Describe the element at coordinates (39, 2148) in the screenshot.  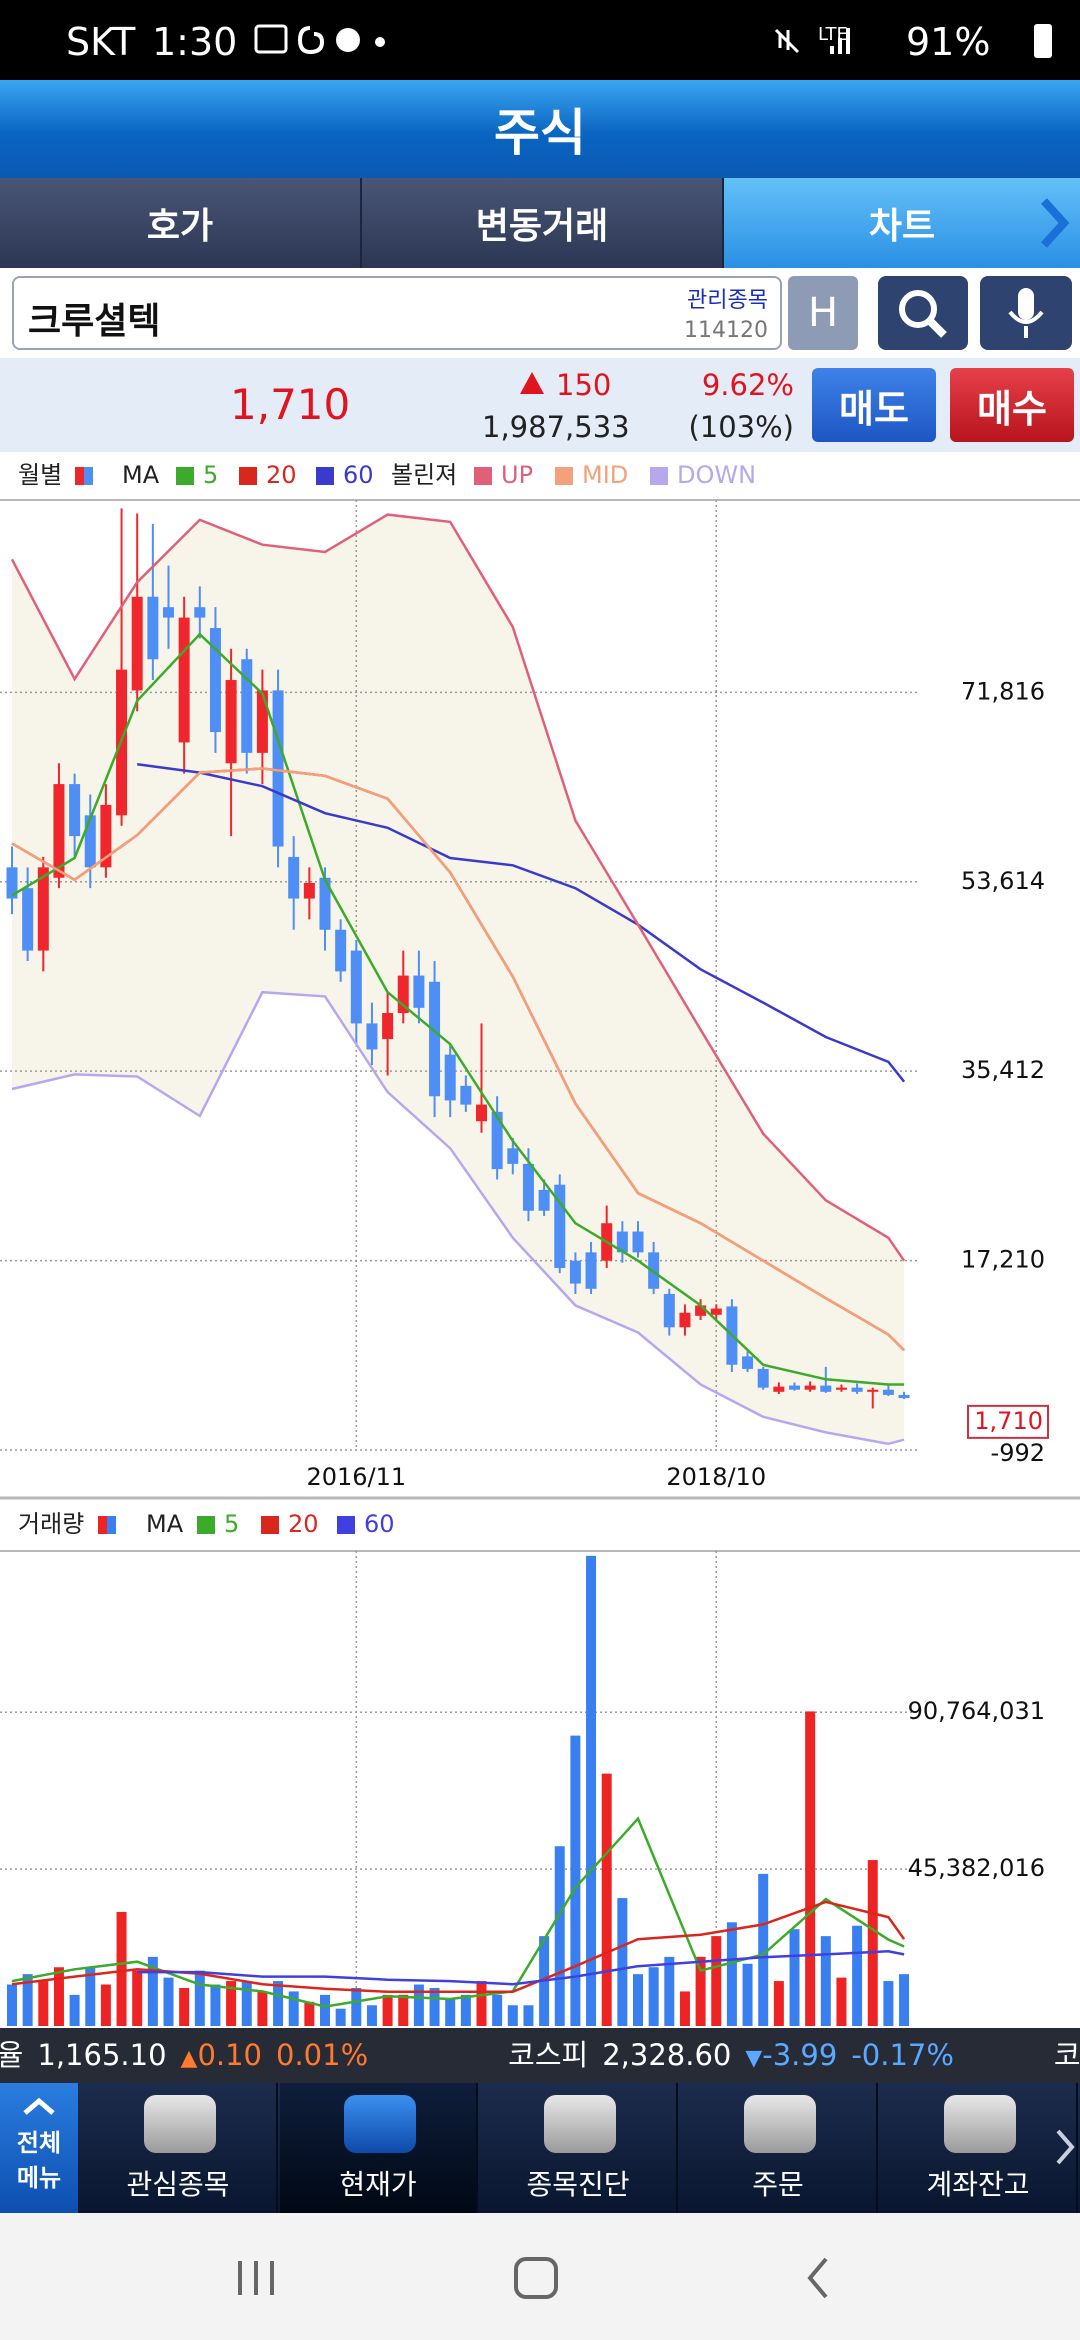
I see `full-menu: 전체 메뉴` at that location.